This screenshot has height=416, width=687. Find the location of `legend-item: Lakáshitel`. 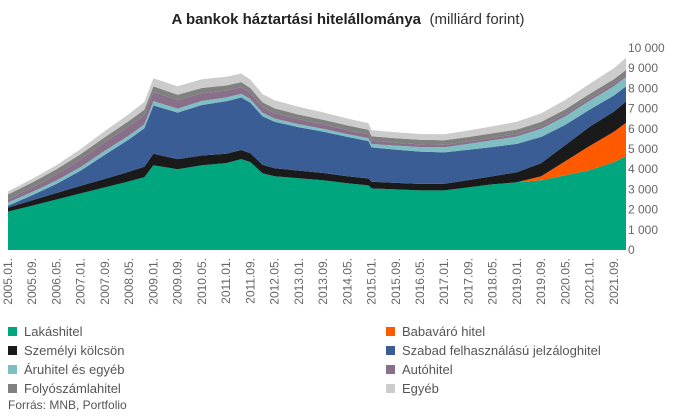

legend-item: Lakáshitel is located at coordinates (45, 331).